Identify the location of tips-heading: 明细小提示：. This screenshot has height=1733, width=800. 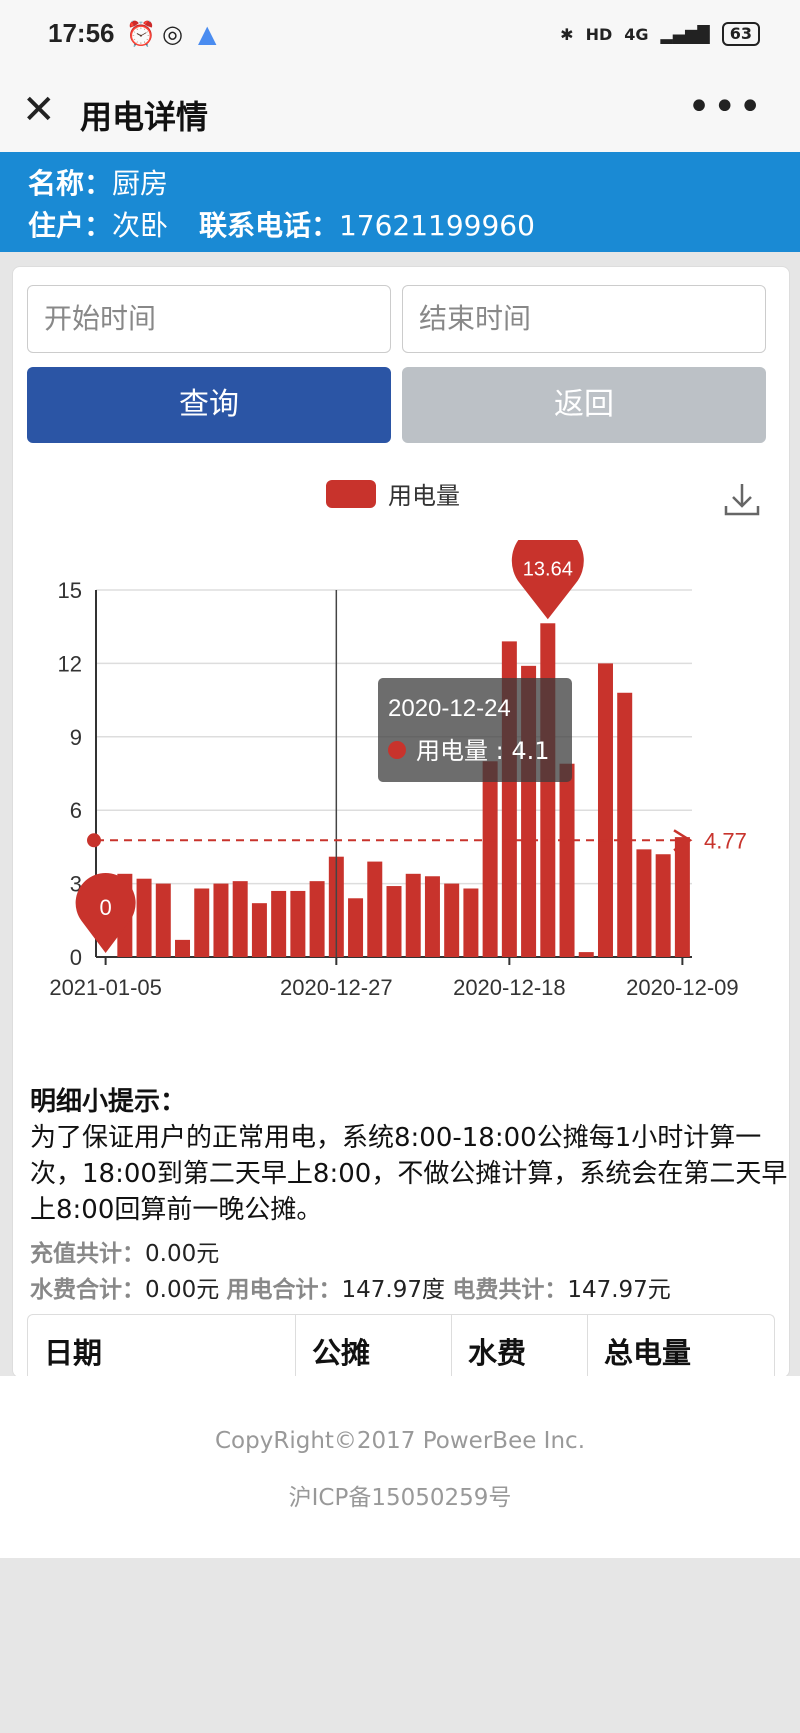
(108, 1102).